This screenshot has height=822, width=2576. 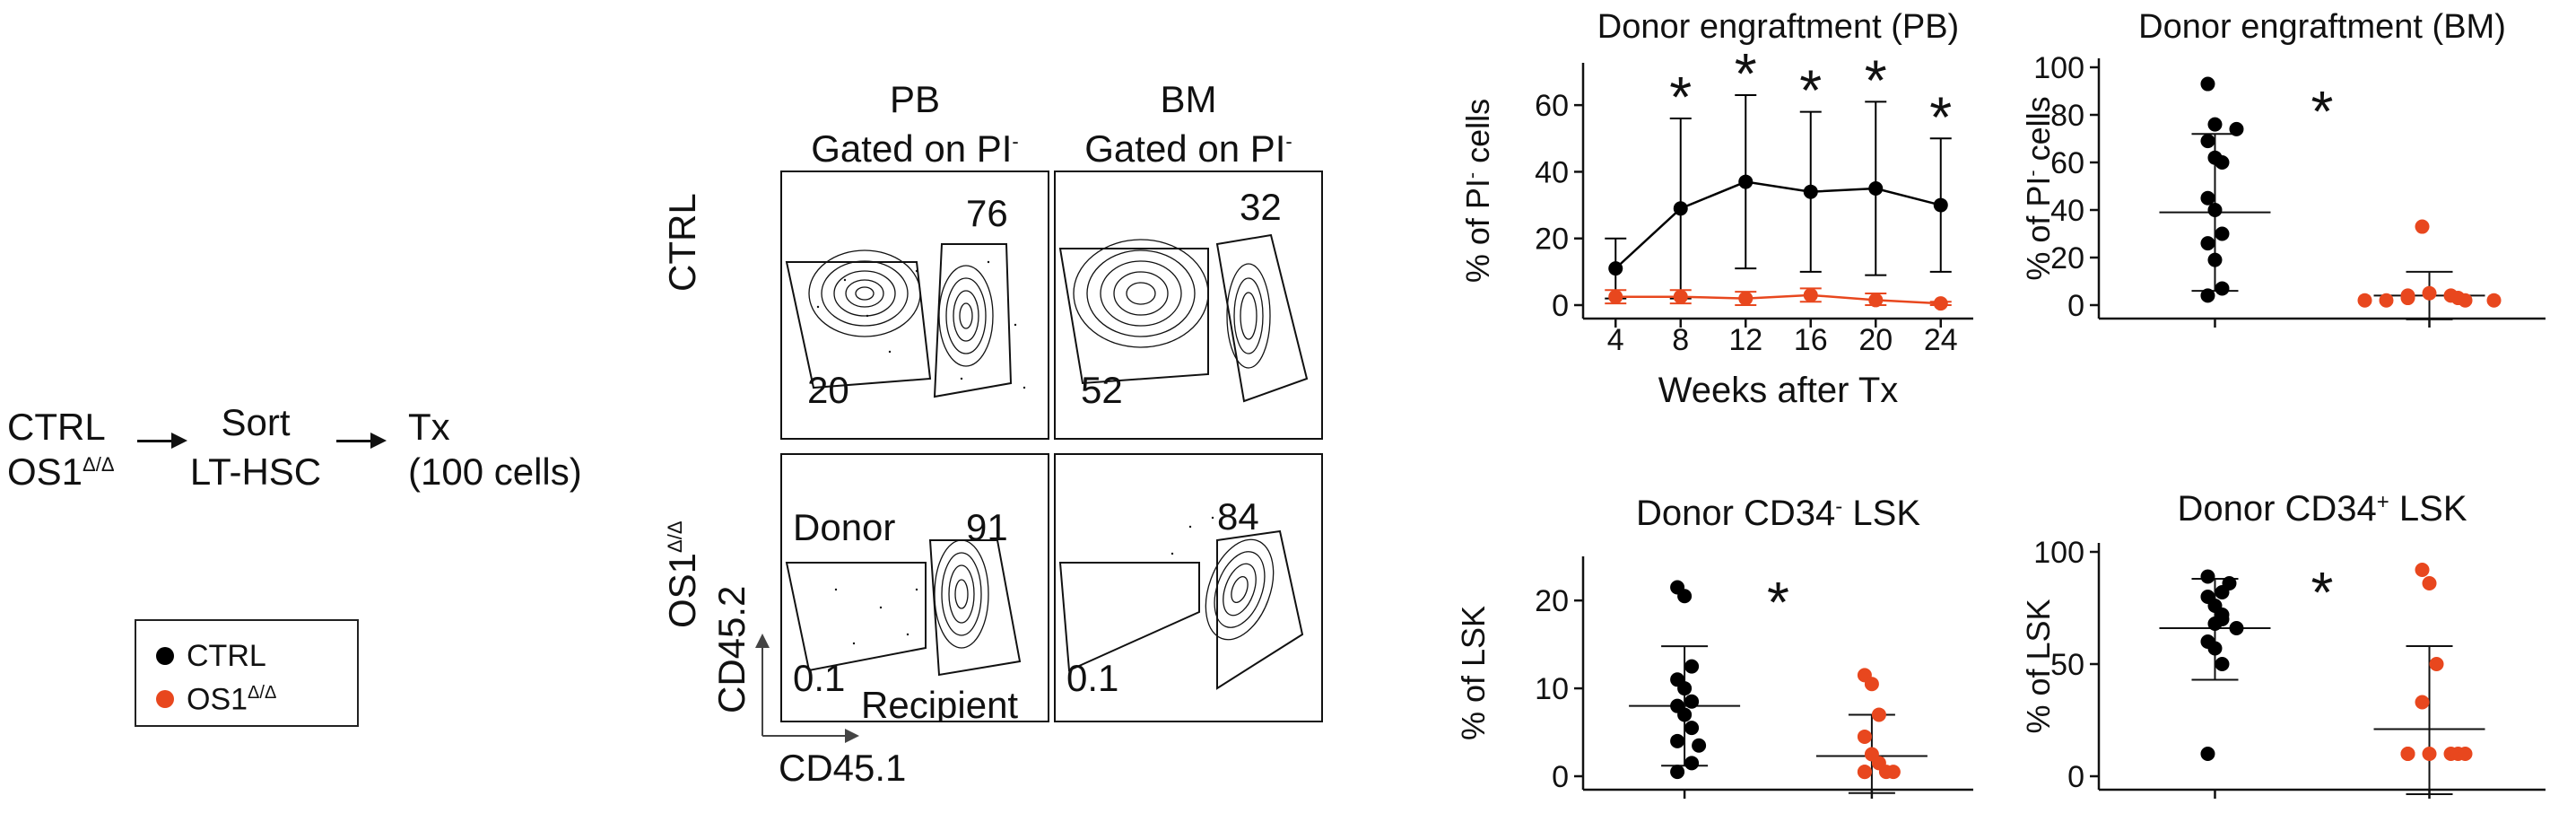 I want to click on cell-count-label: (100 cells), so click(x=495, y=471).